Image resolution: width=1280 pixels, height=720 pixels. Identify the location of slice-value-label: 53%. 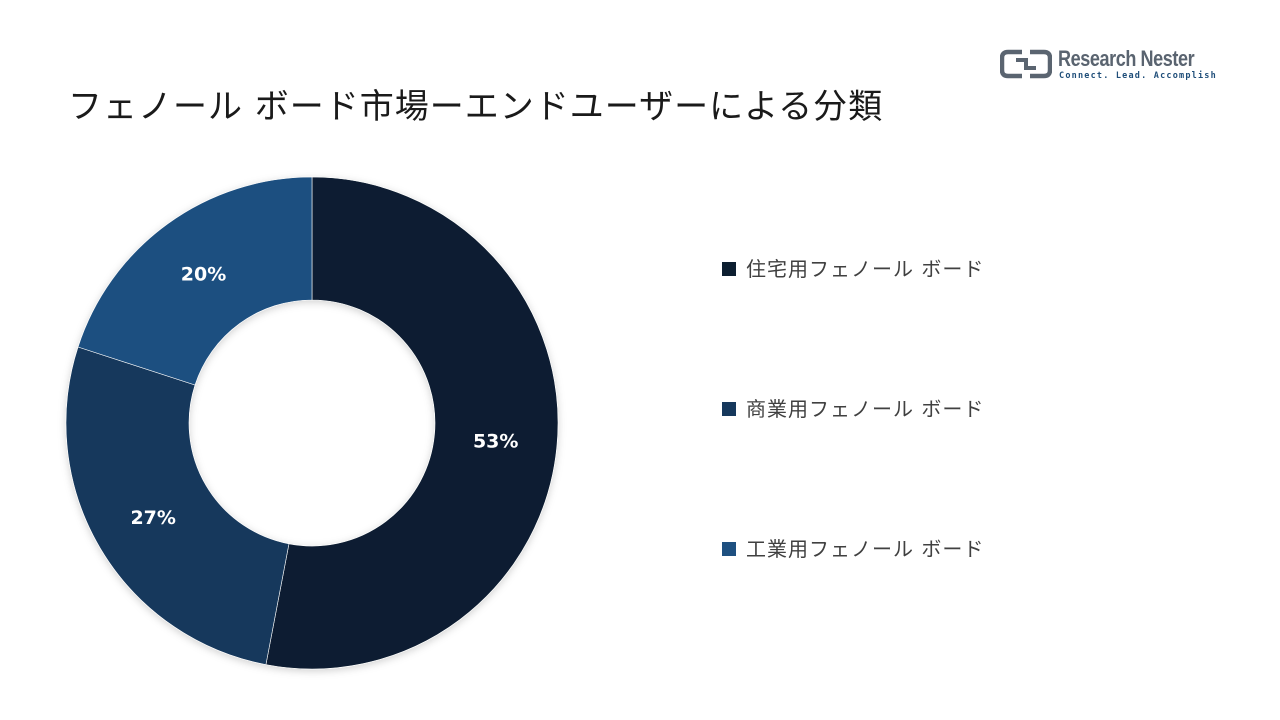
(495, 441).